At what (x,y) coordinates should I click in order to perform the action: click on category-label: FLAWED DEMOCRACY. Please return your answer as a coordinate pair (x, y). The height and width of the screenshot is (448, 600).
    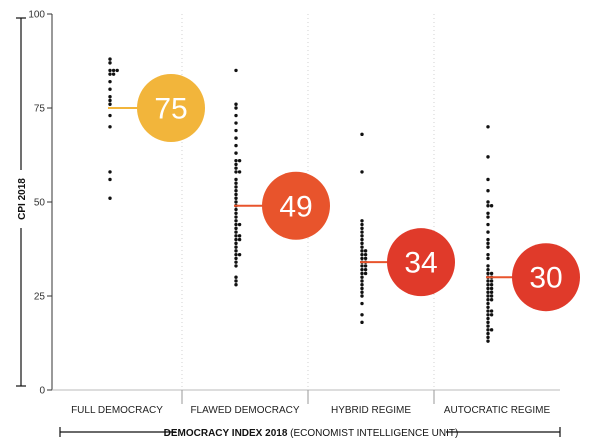
    Looking at the image, I should click on (244, 410).